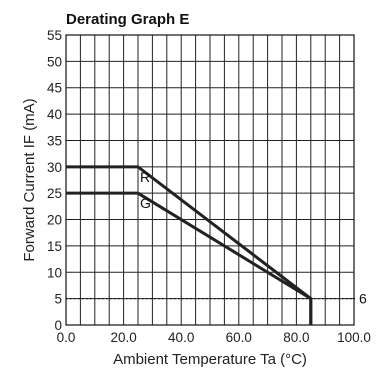  What do you see at coordinates (216, 299) in the screenshot?
I see `reference-line-group: 6` at bounding box center [216, 299].